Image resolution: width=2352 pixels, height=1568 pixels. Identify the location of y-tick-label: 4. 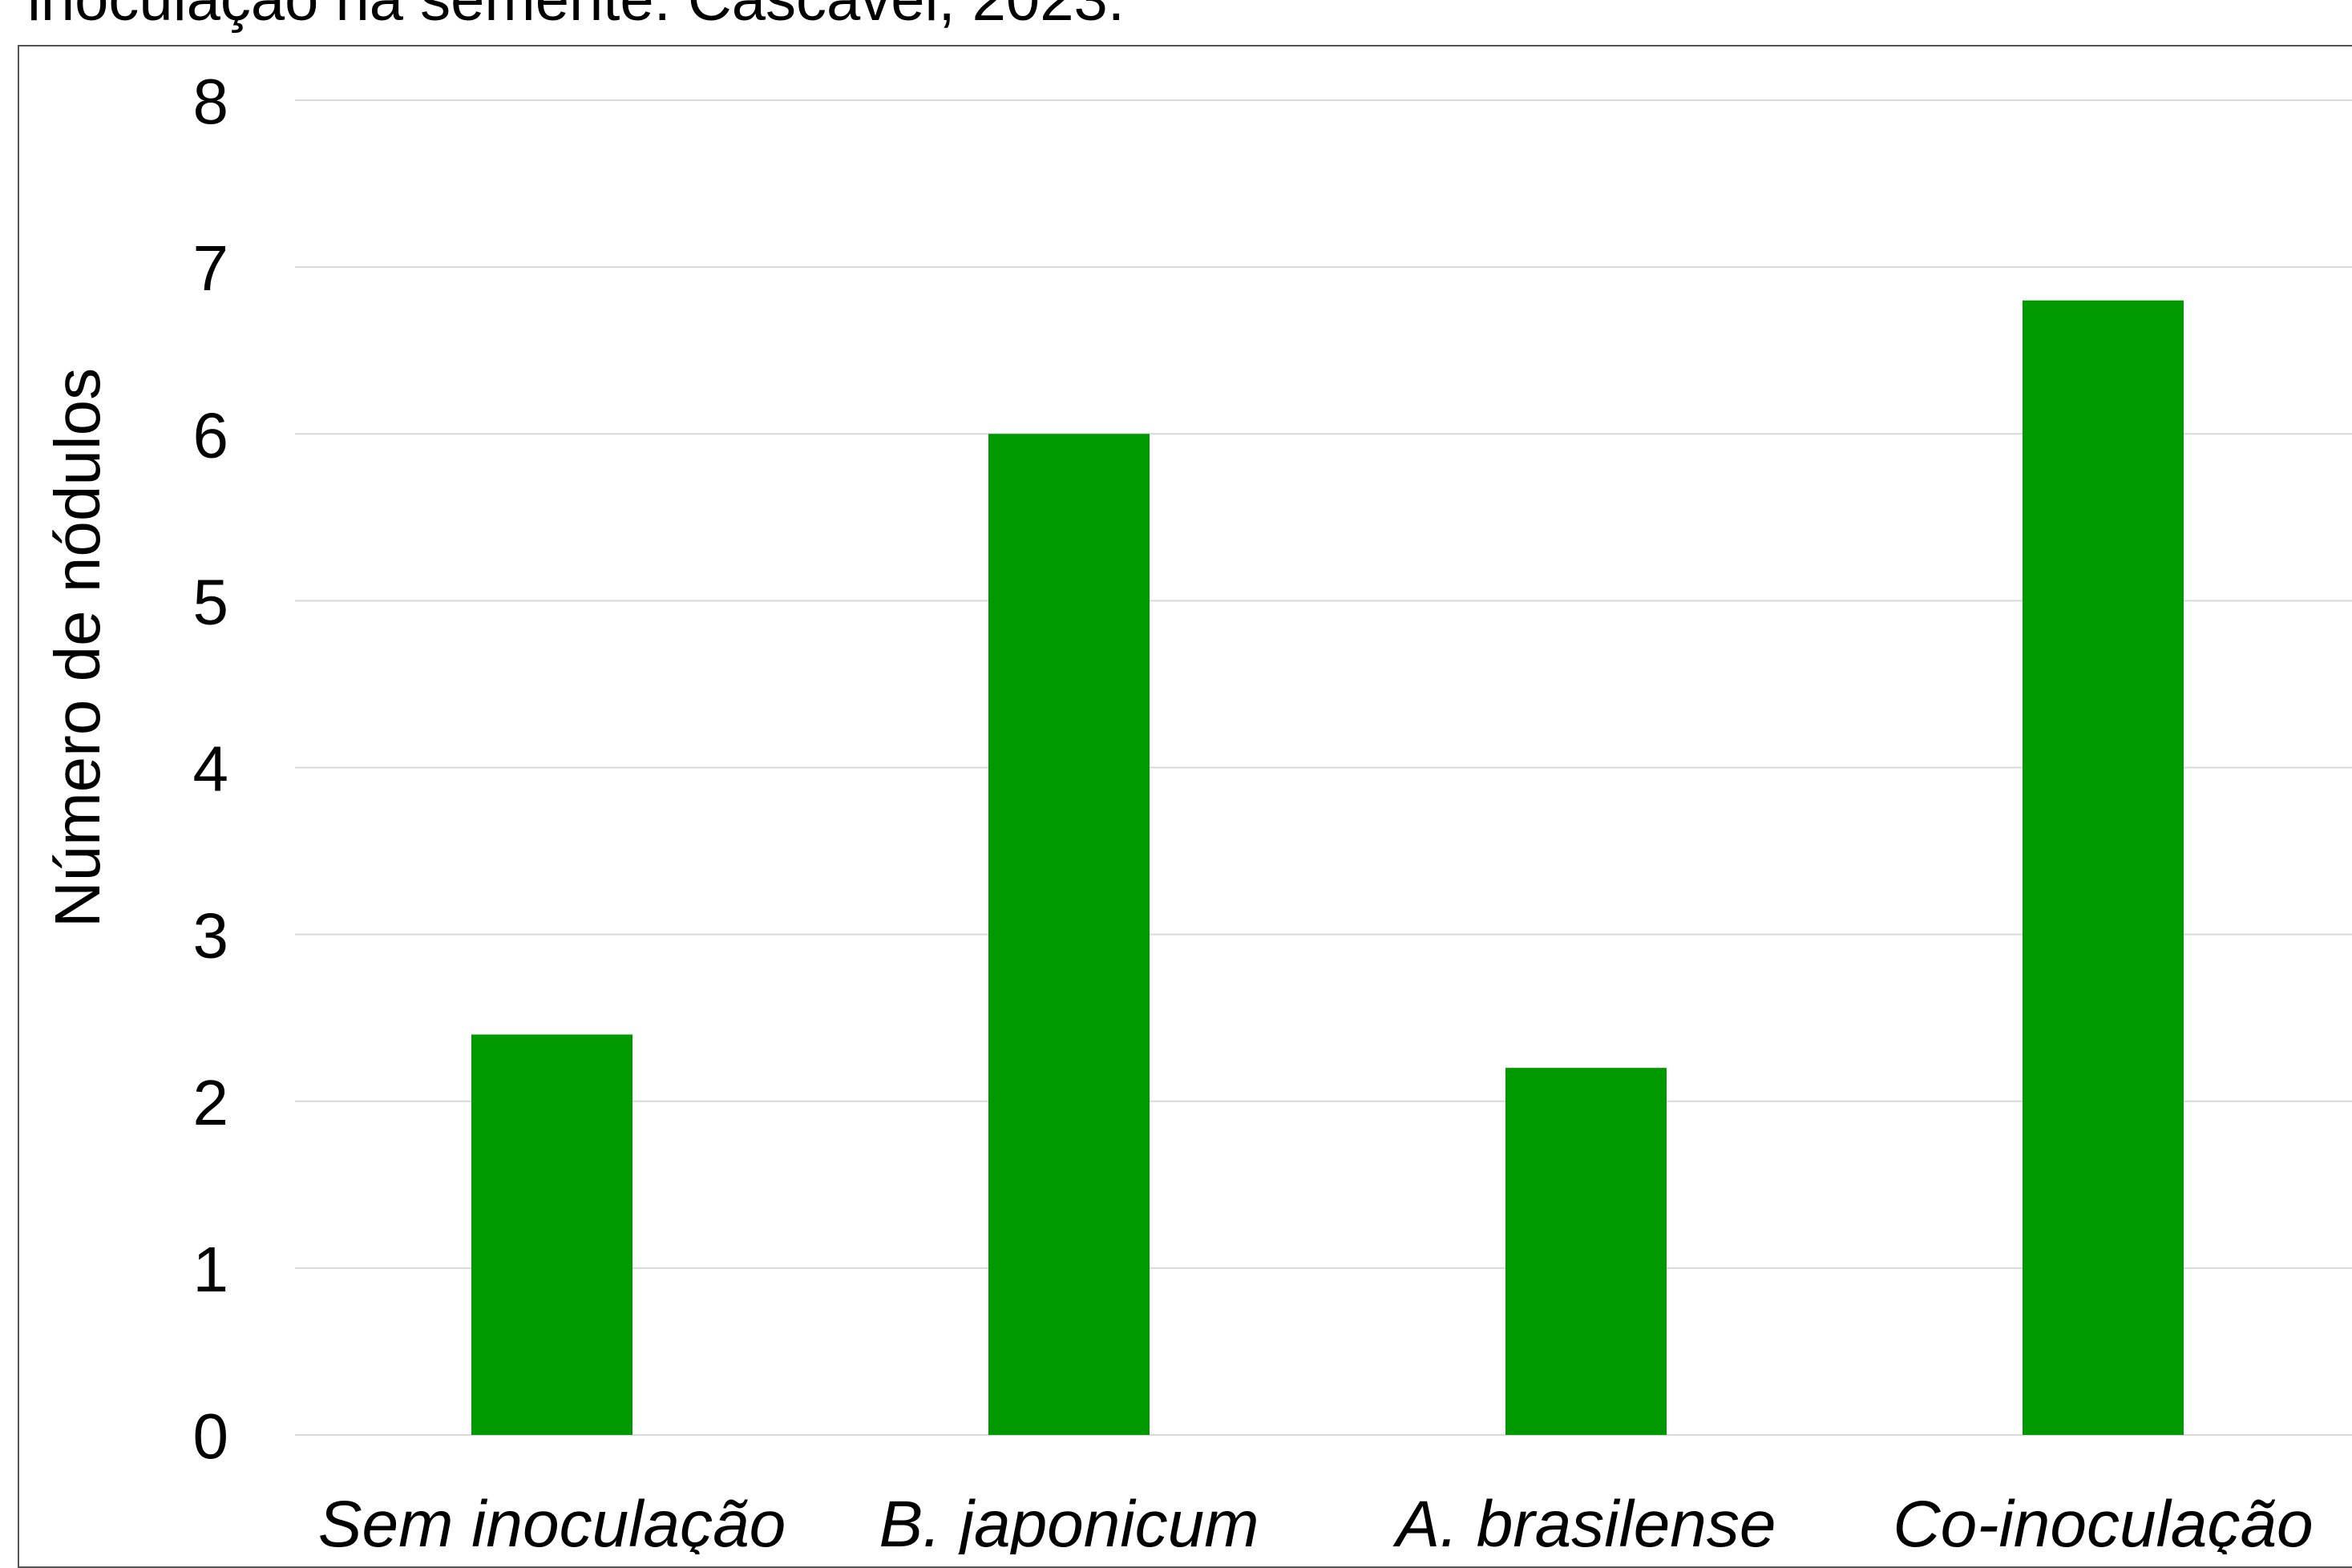
(211, 769).